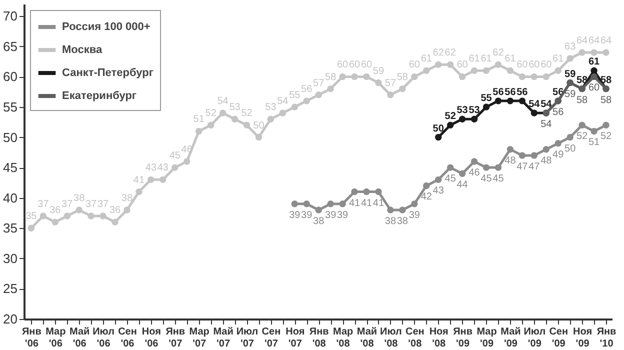  What do you see at coordinates (558, 154) in the screenshot?
I see `data-label: 49` at bounding box center [558, 154].